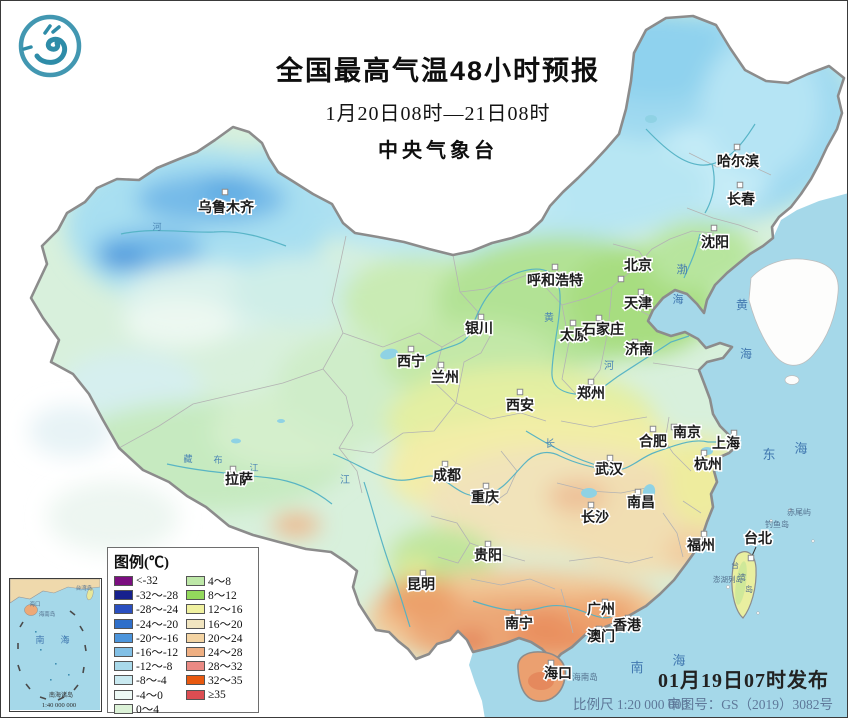 The height and width of the screenshot is (718, 848). I want to click on legend-item: -28～-24, so click(149, 609).